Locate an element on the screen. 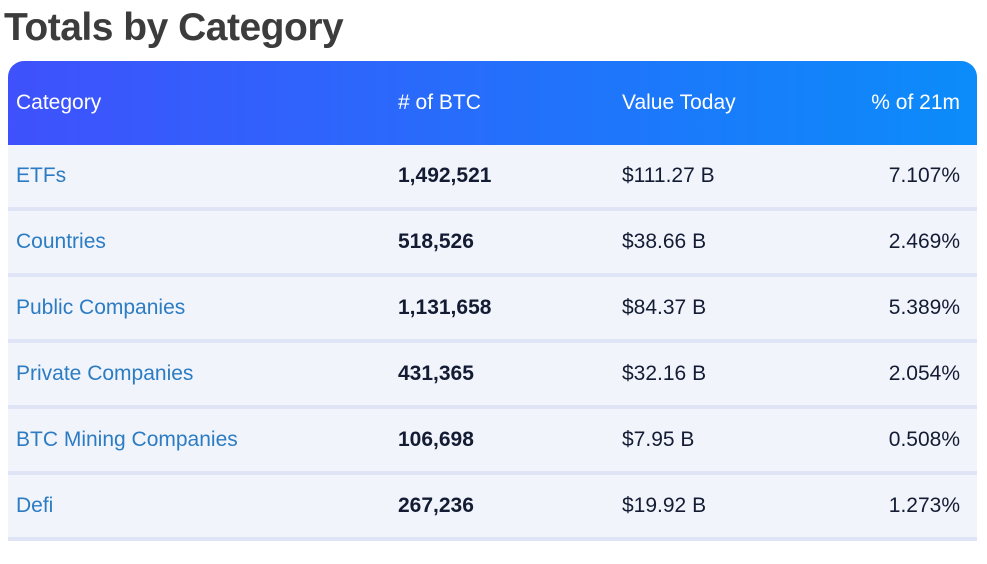 The height and width of the screenshot is (564, 987). value-today-cell: $84.37 B is located at coordinates (664, 307).